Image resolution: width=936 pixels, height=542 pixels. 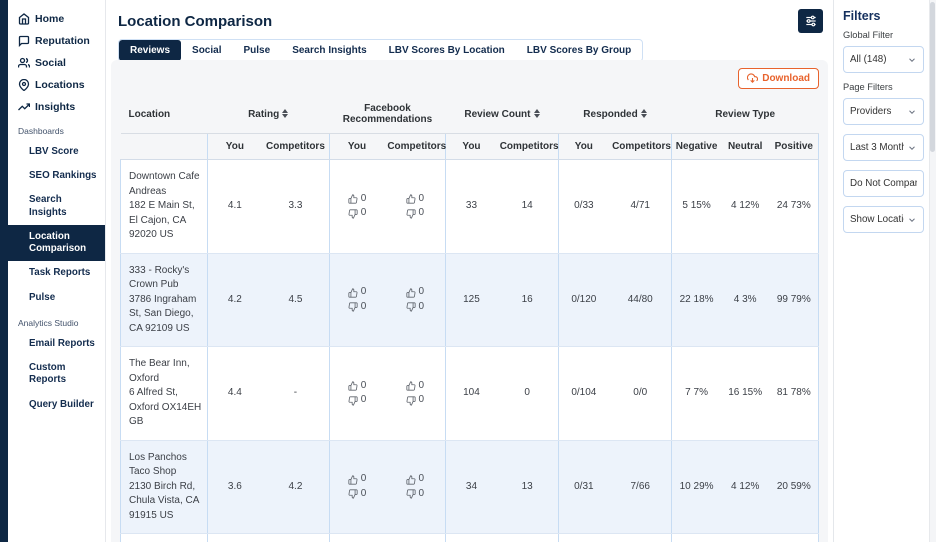 I want to click on global-filter-label: Global Filter, so click(x=868, y=35).